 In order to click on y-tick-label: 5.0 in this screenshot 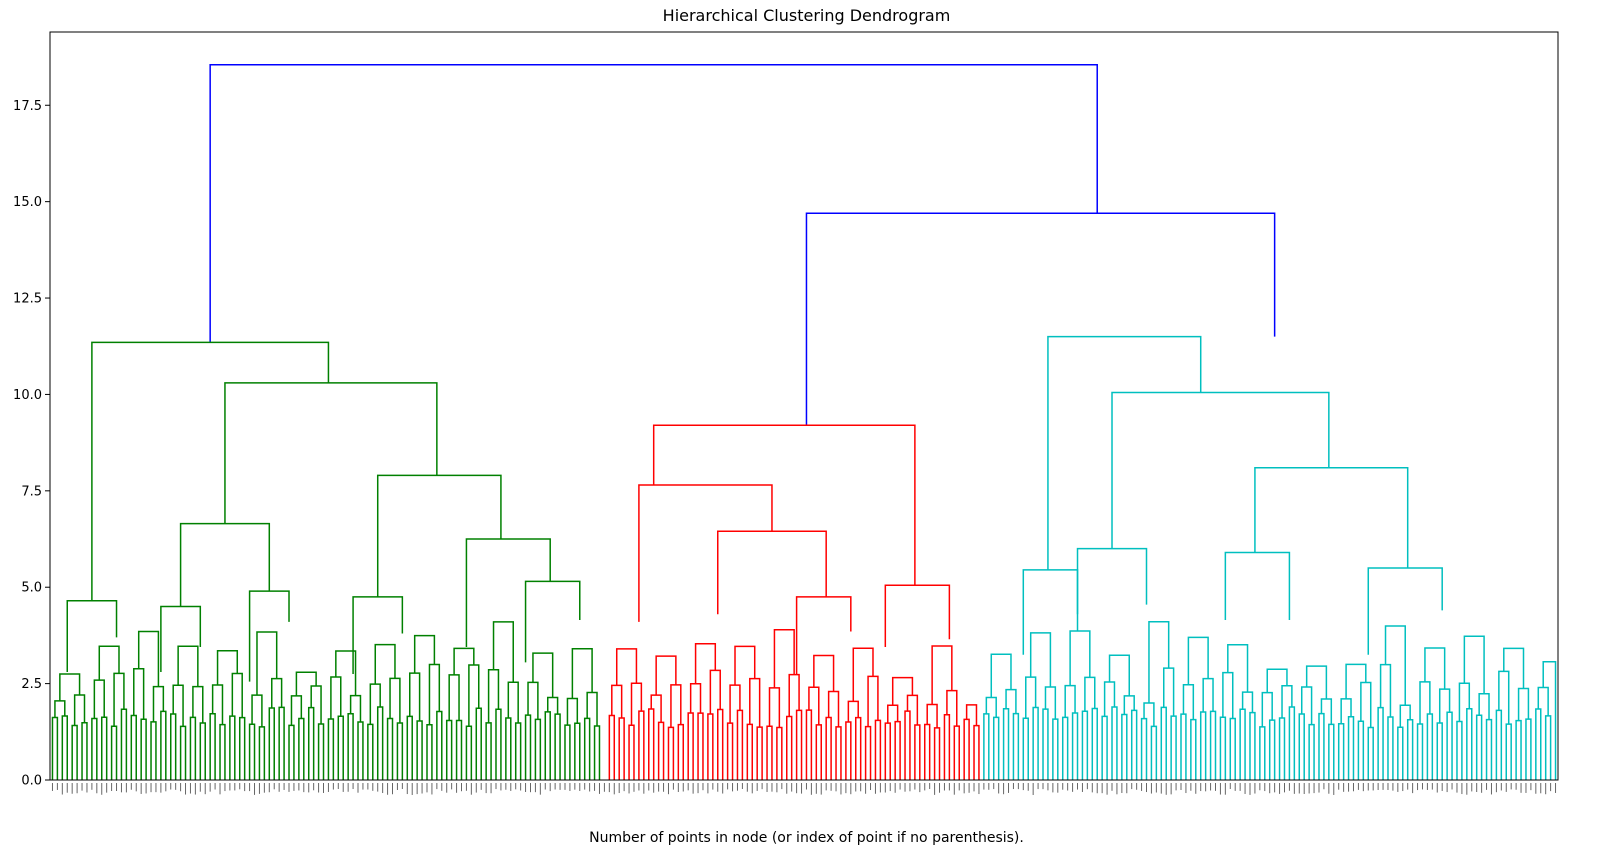, I will do `click(31, 588)`.